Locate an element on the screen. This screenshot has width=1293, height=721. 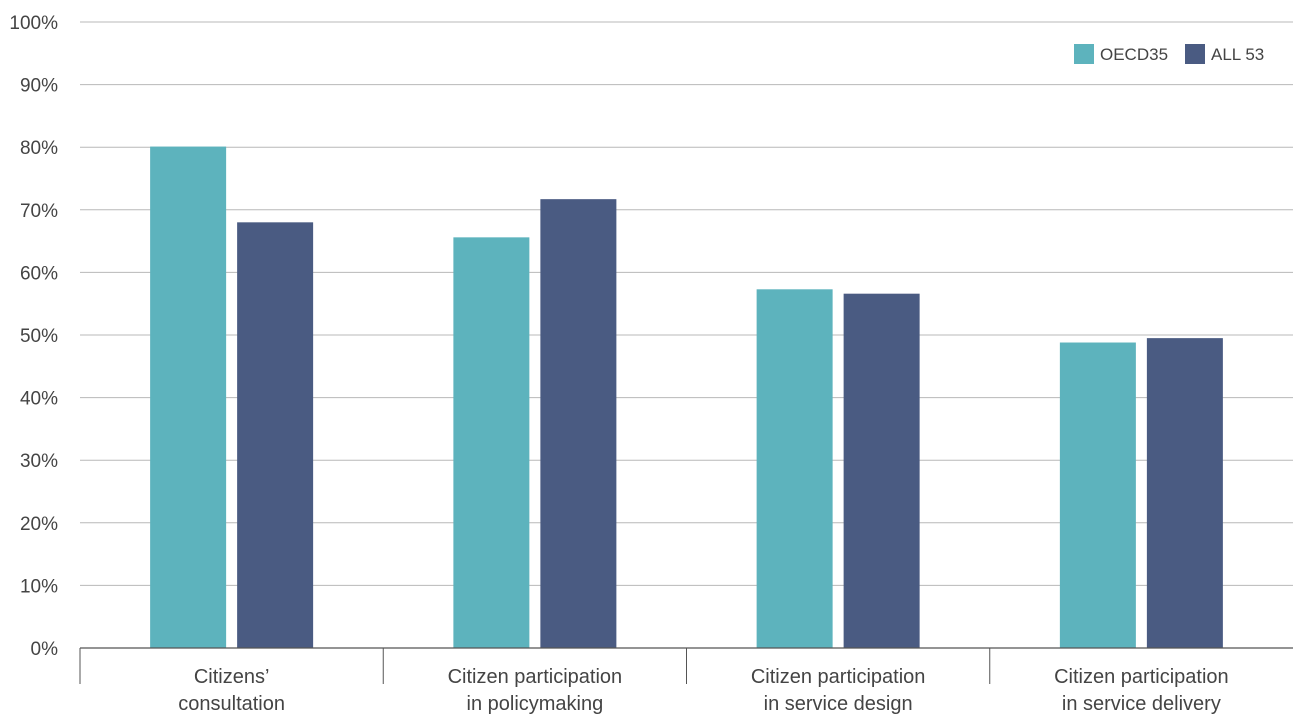
x-category-label: in policymaking is located at coordinates (535, 704).